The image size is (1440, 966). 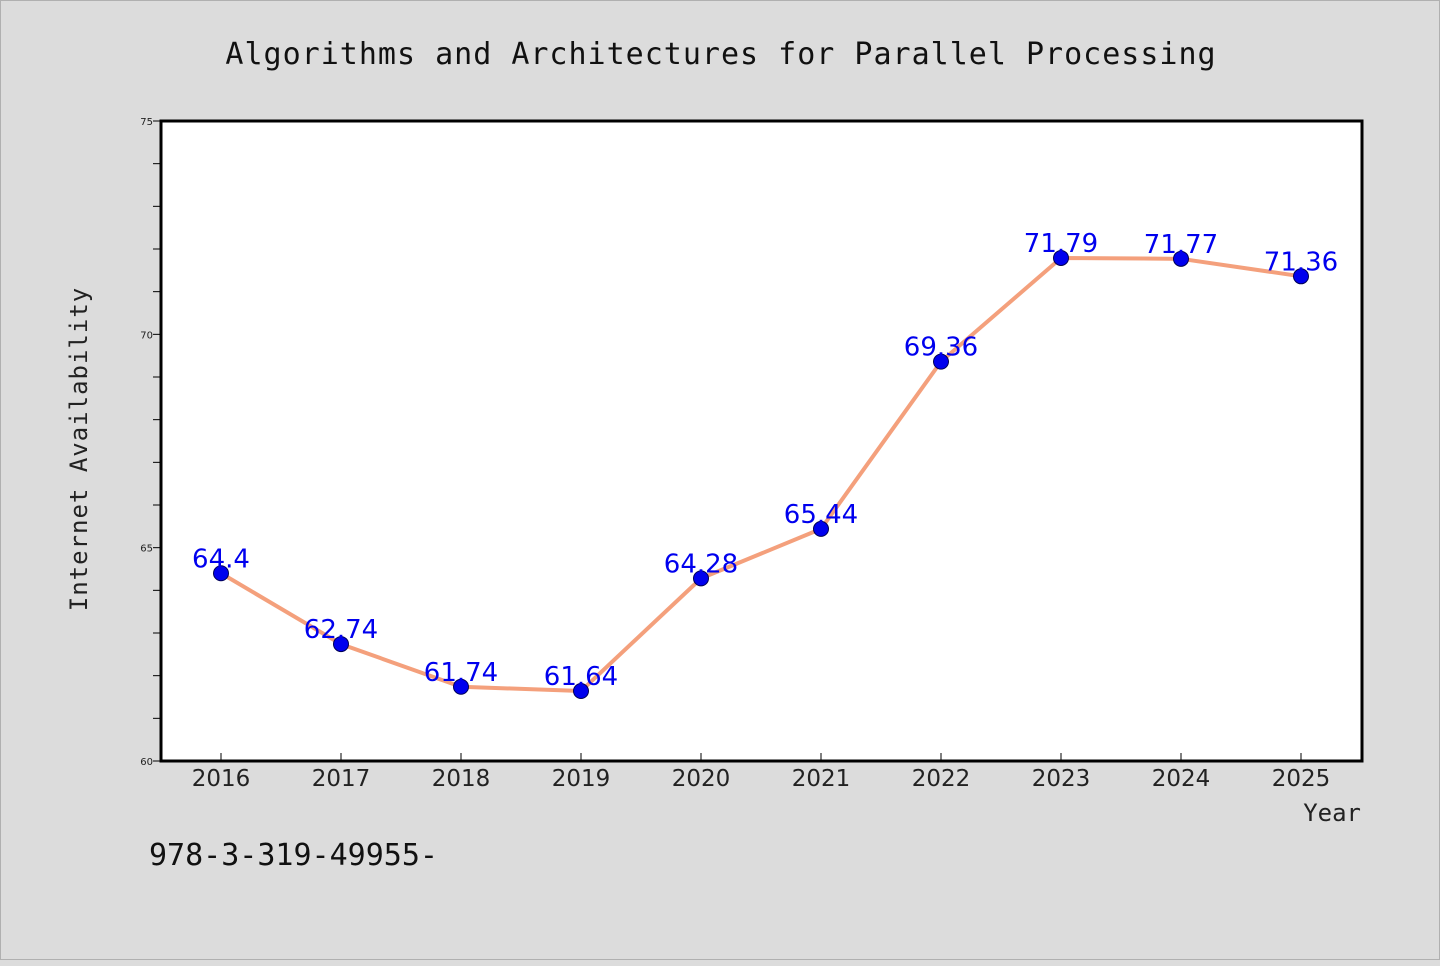 What do you see at coordinates (581, 779) in the screenshot?
I see `x-tick-label: 2019` at bounding box center [581, 779].